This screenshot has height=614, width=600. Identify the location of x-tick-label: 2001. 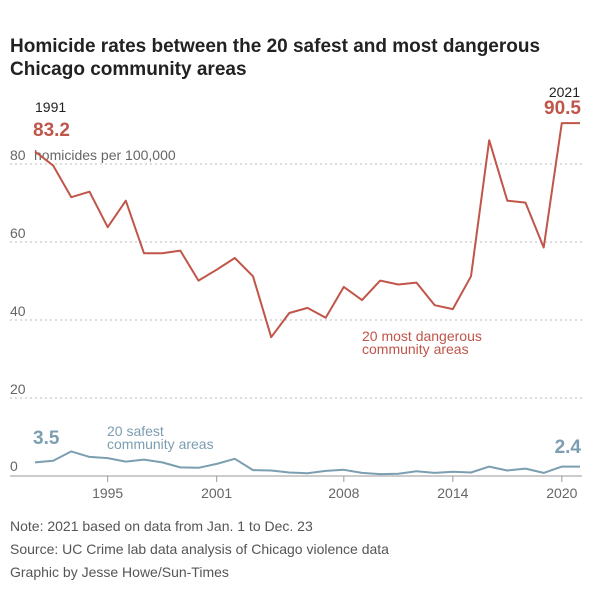
(216, 492).